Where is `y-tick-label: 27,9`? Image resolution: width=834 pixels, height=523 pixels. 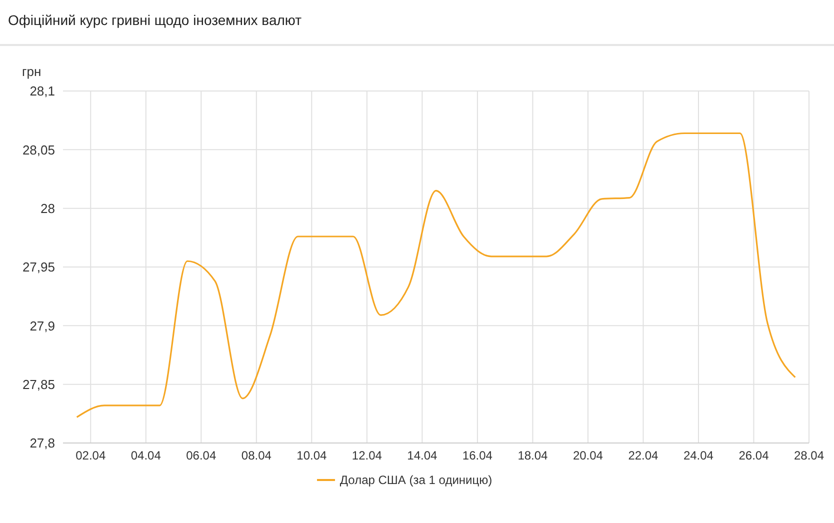 y-tick-label: 27,9 is located at coordinates (42, 326).